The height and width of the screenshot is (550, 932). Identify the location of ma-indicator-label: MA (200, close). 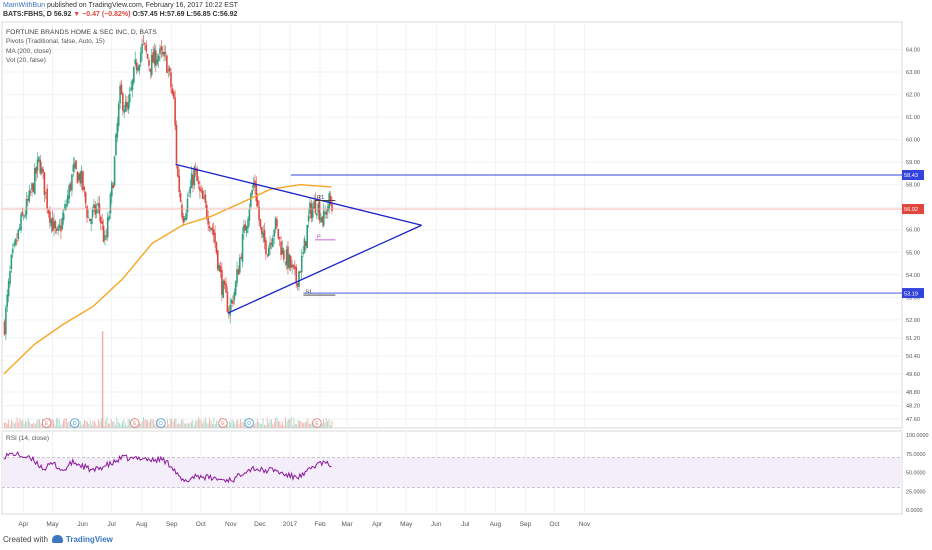
(29, 51).